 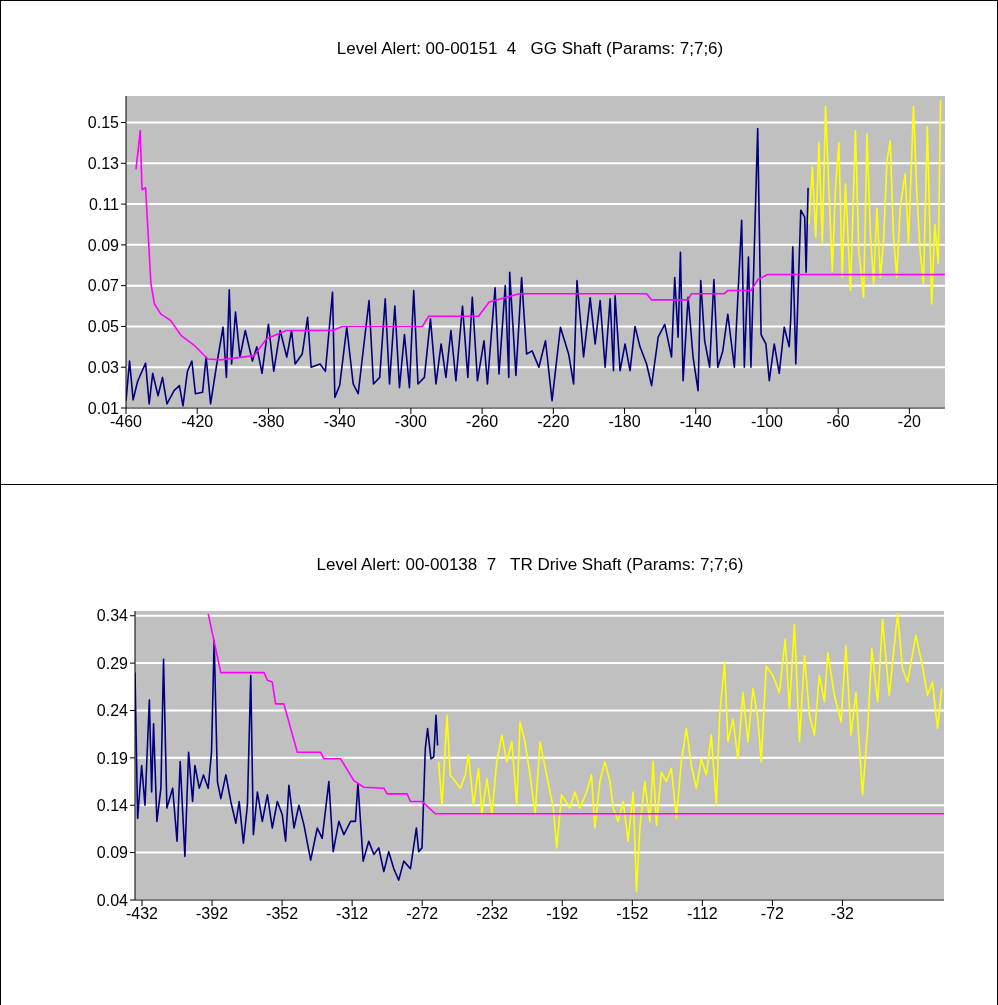 I want to click on chart-title: Level Alert: 00-00151 4 GG Shaft (Params: 7;7;6), so click(x=530, y=49).